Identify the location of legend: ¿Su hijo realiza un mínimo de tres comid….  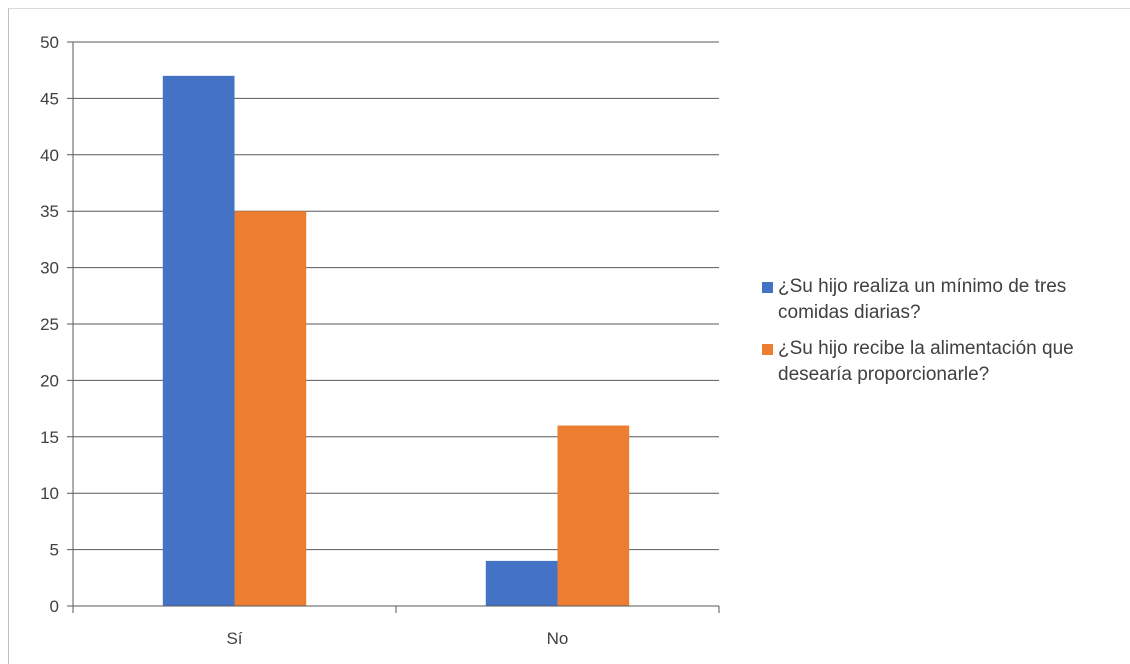
(942, 336).